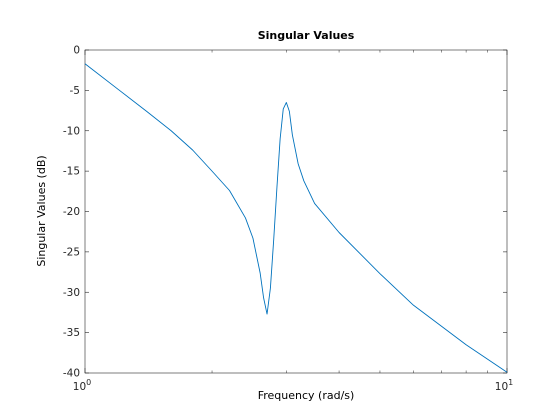 Image resolution: width=560 pixels, height=420 pixels. What do you see at coordinates (75, 91) in the screenshot?
I see `y-tick-label: -5` at bounding box center [75, 91].